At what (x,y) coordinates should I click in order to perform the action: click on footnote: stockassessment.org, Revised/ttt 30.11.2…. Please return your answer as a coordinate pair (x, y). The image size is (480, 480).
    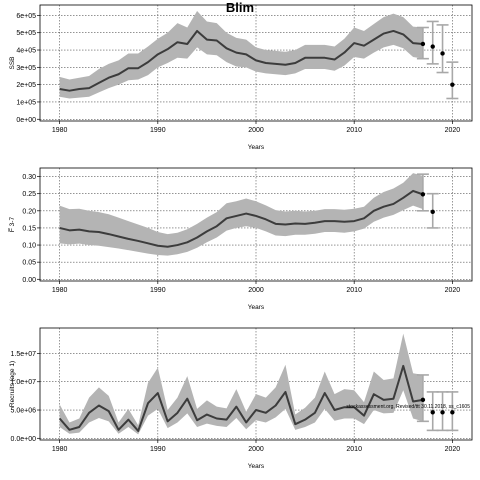
    Looking at the image, I should click on (408, 407).